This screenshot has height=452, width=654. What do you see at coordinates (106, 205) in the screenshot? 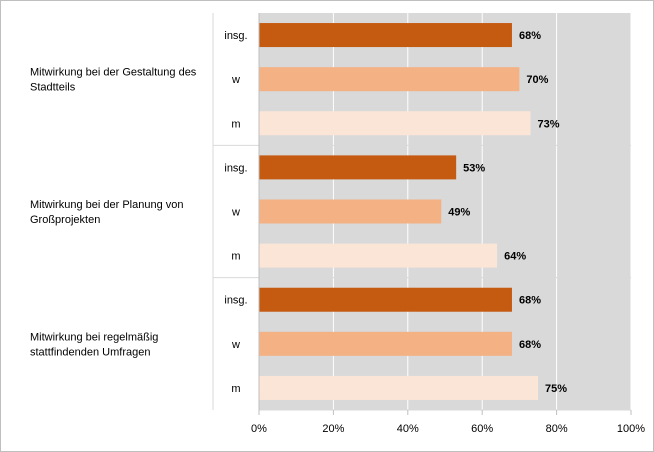
I see `group-label: Mitwirkung bei der Planung von` at bounding box center [106, 205].